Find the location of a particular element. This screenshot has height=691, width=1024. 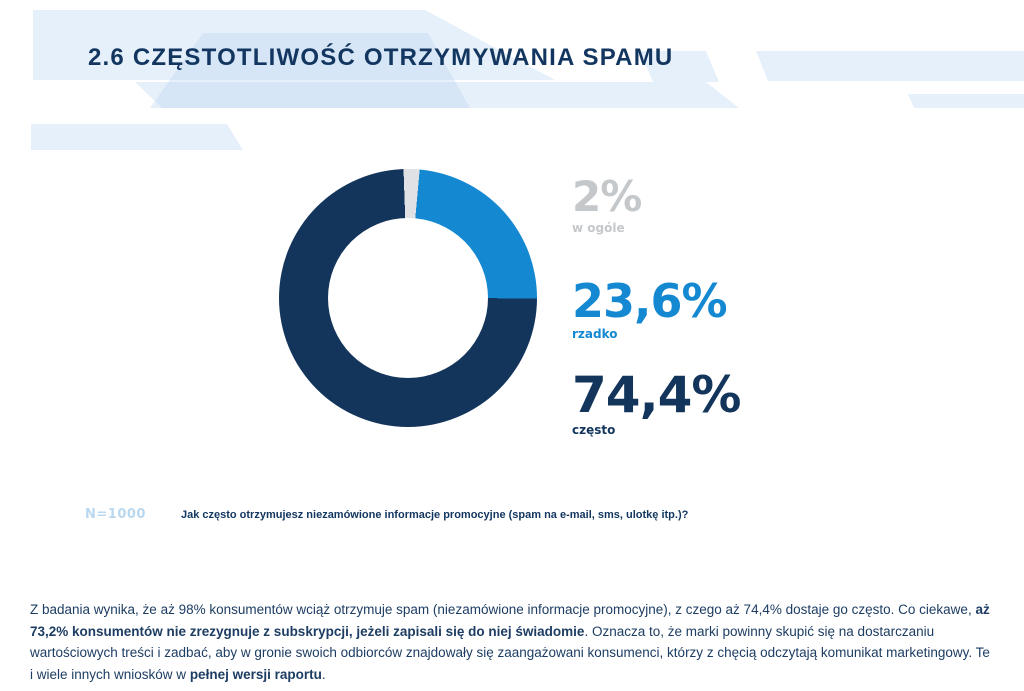

donut-hole is located at coordinates (408, 298).